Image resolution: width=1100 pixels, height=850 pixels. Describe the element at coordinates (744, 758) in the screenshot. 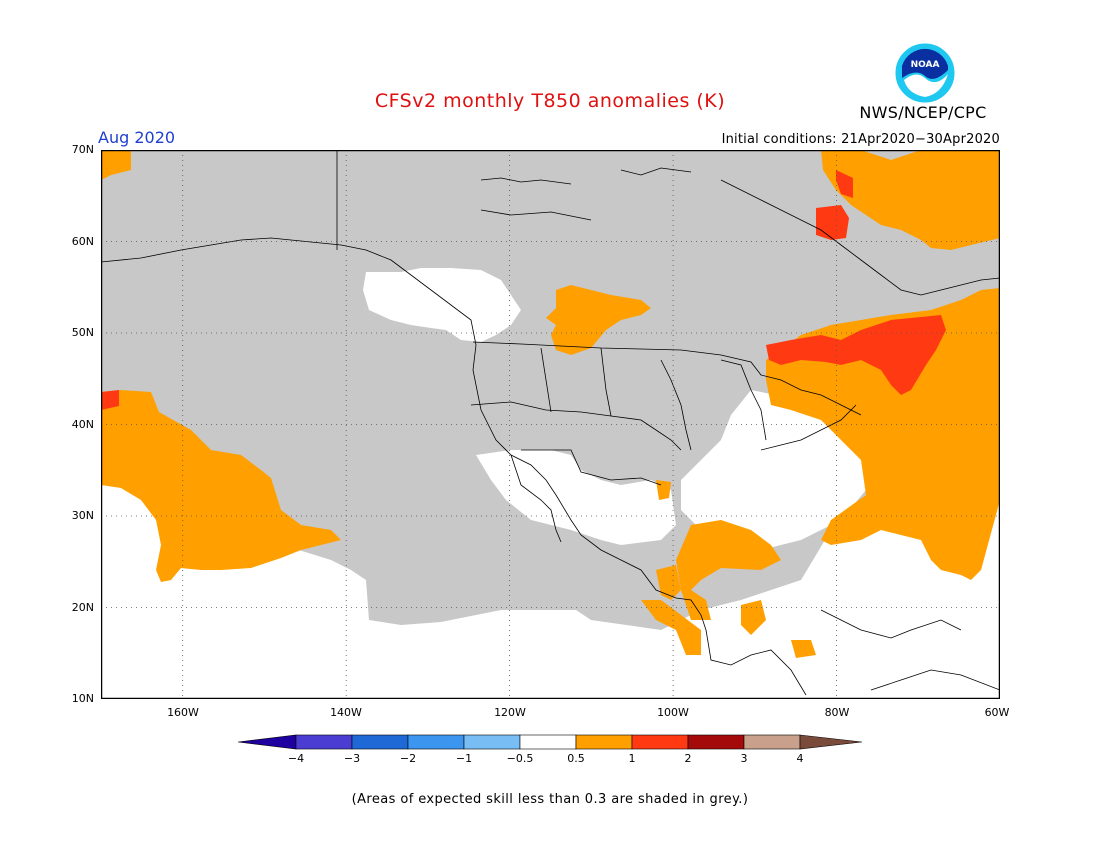

I see `colorbar-label: 3` at that location.